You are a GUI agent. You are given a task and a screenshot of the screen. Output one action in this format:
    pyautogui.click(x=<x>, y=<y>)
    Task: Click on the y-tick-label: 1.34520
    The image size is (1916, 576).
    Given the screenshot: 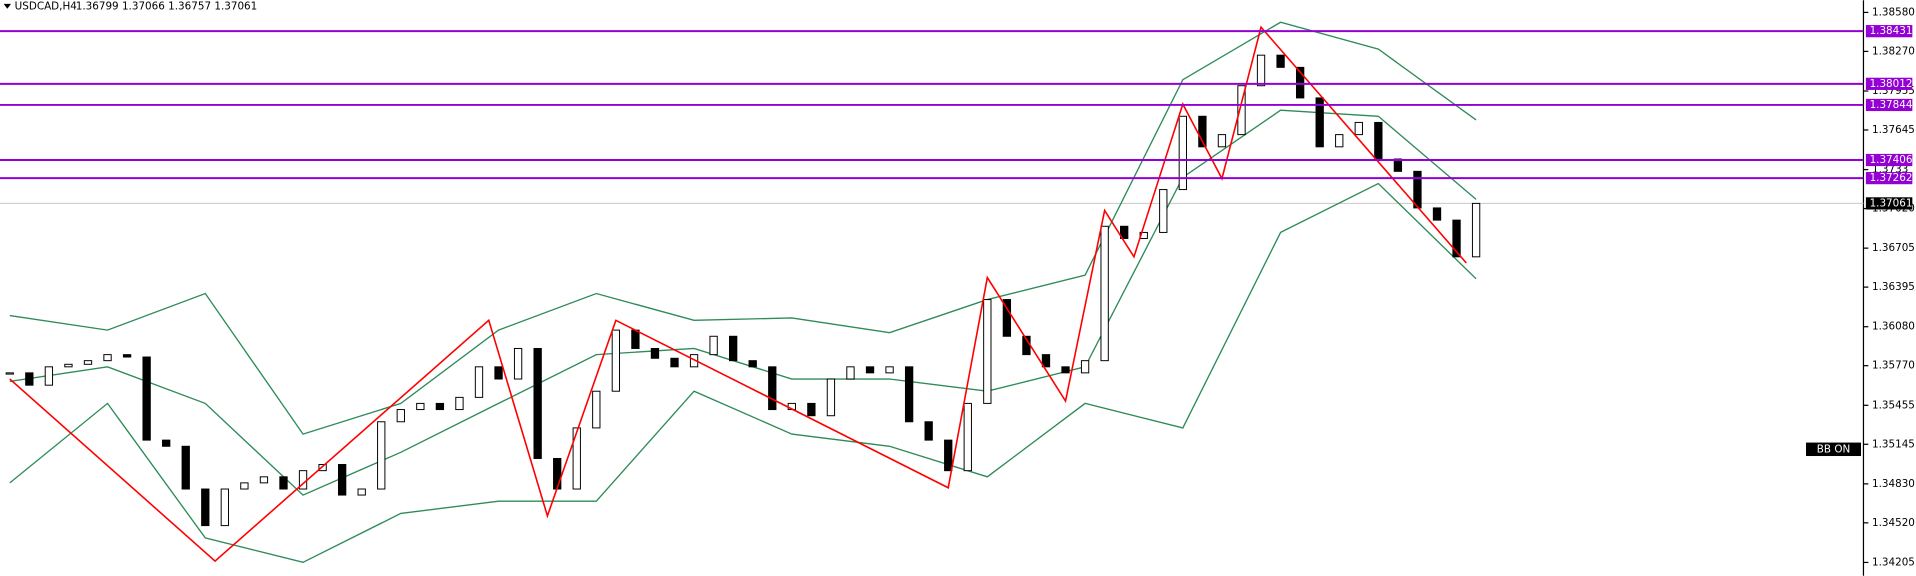 What is the action you would take?
    pyautogui.click(x=1893, y=523)
    